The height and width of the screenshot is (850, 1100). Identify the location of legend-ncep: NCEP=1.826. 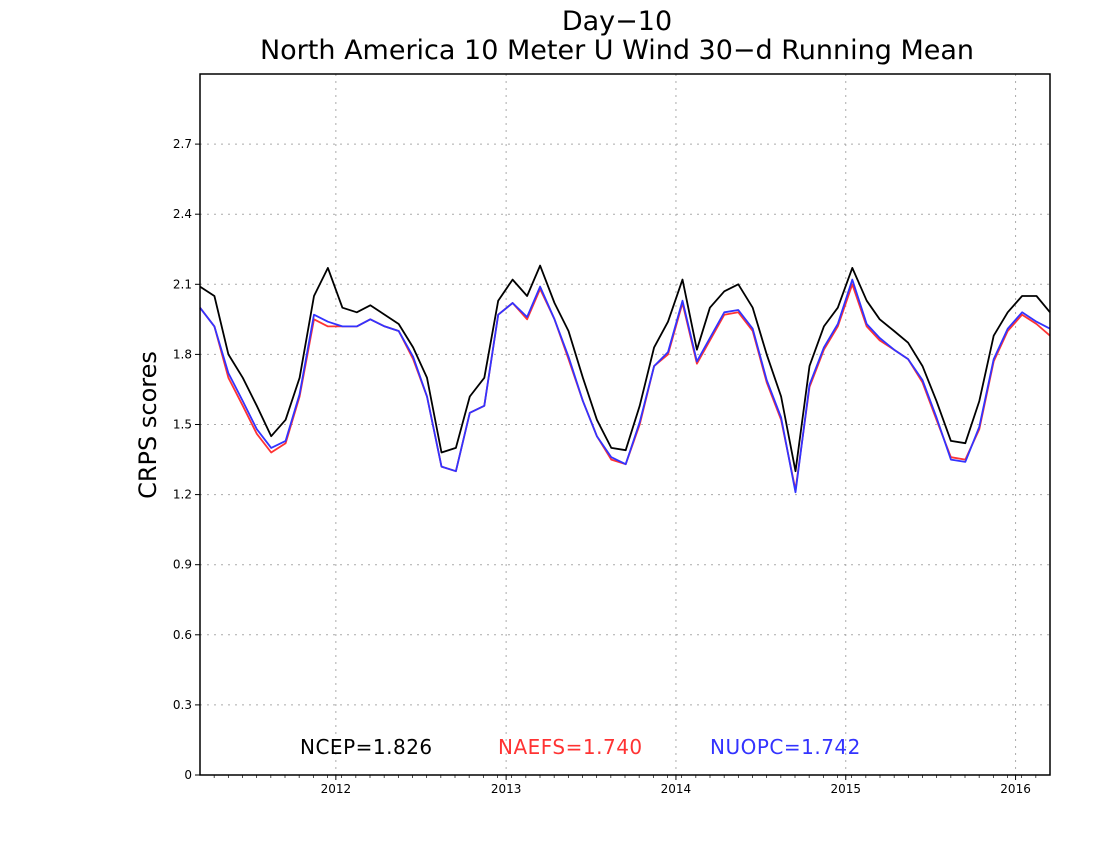
(366, 747).